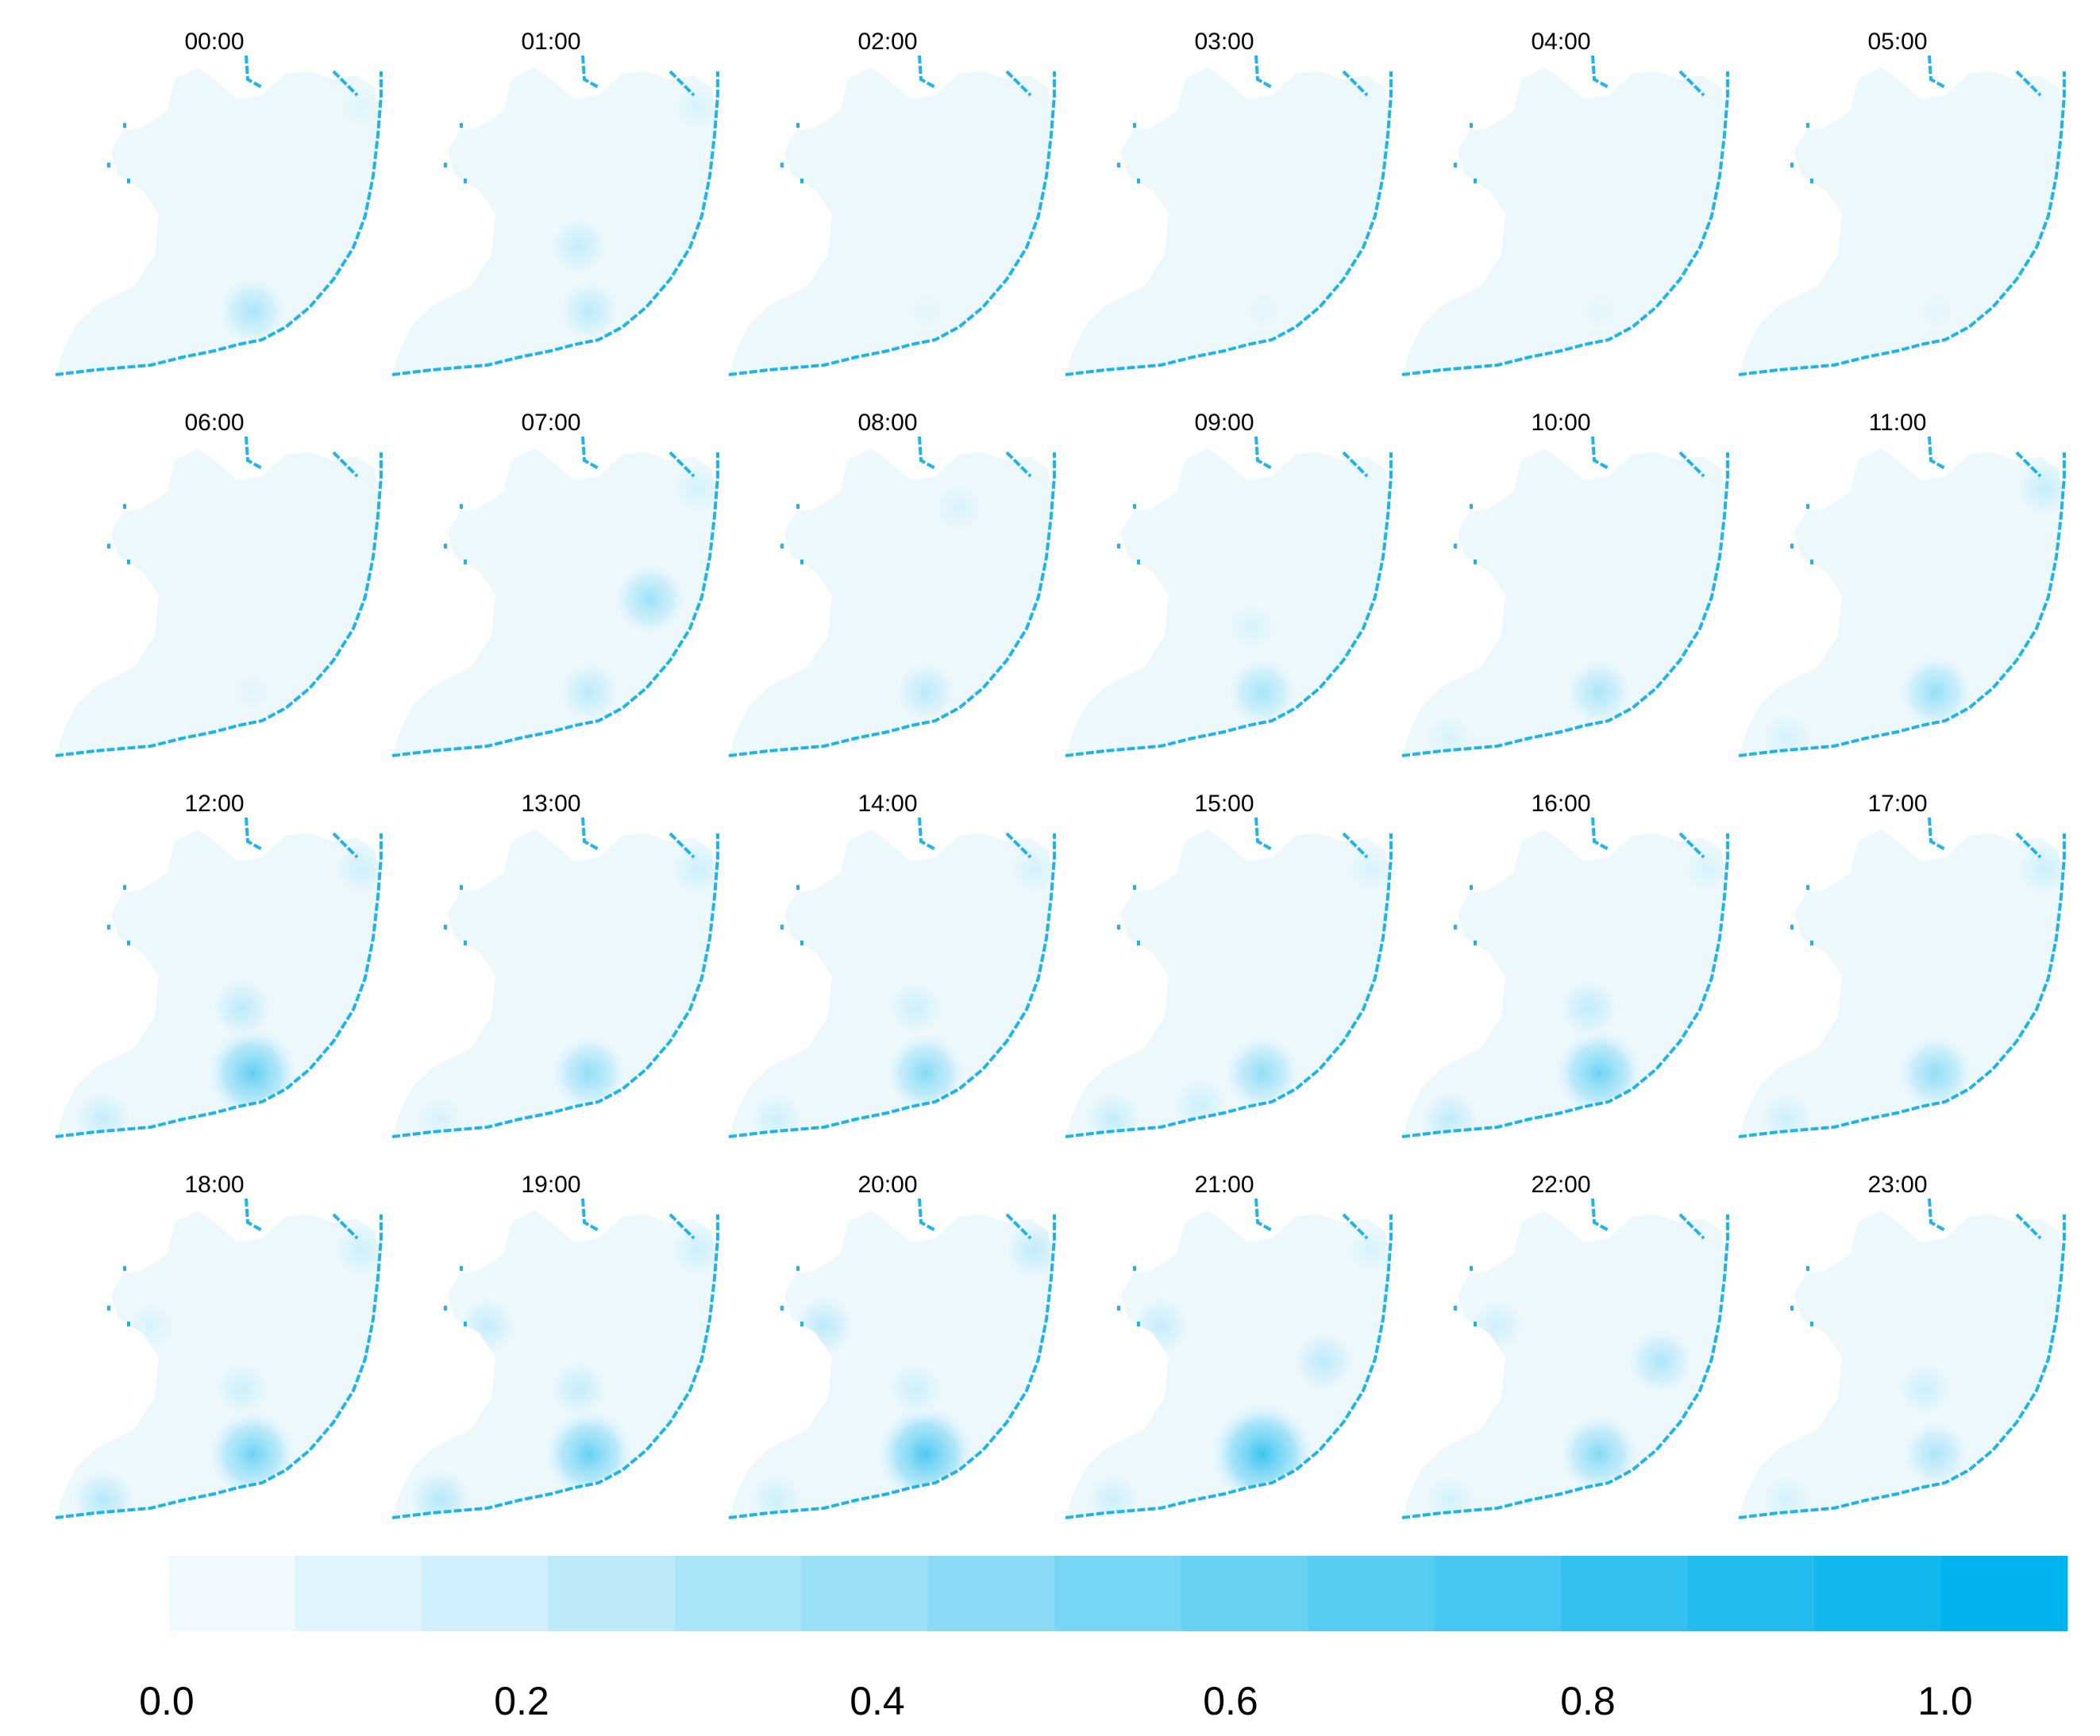  What do you see at coordinates (887, 804) in the screenshot?
I see `panel-title: 14:00` at bounding box center [887, 804].